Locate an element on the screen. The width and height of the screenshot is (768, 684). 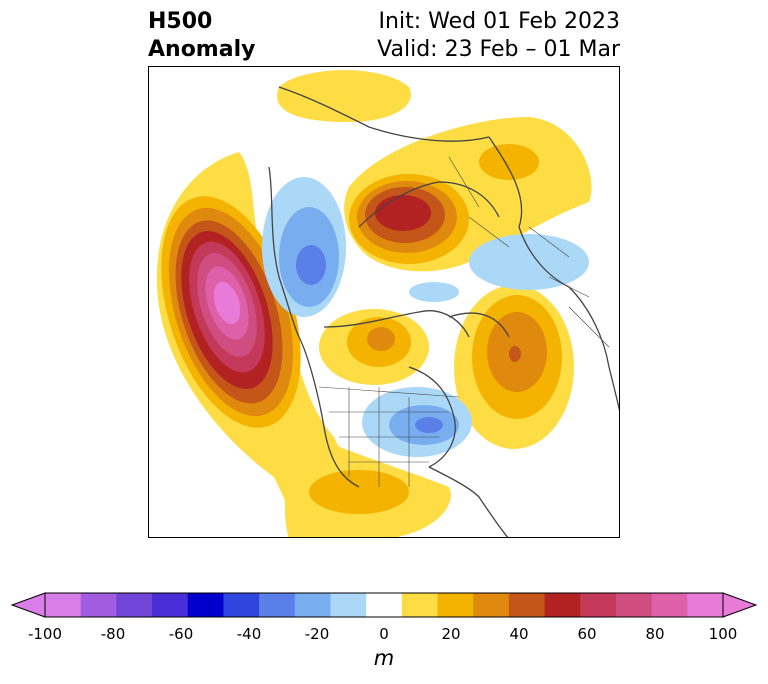
anomaly-hudson-ridge is located at coordinates (374, 347).